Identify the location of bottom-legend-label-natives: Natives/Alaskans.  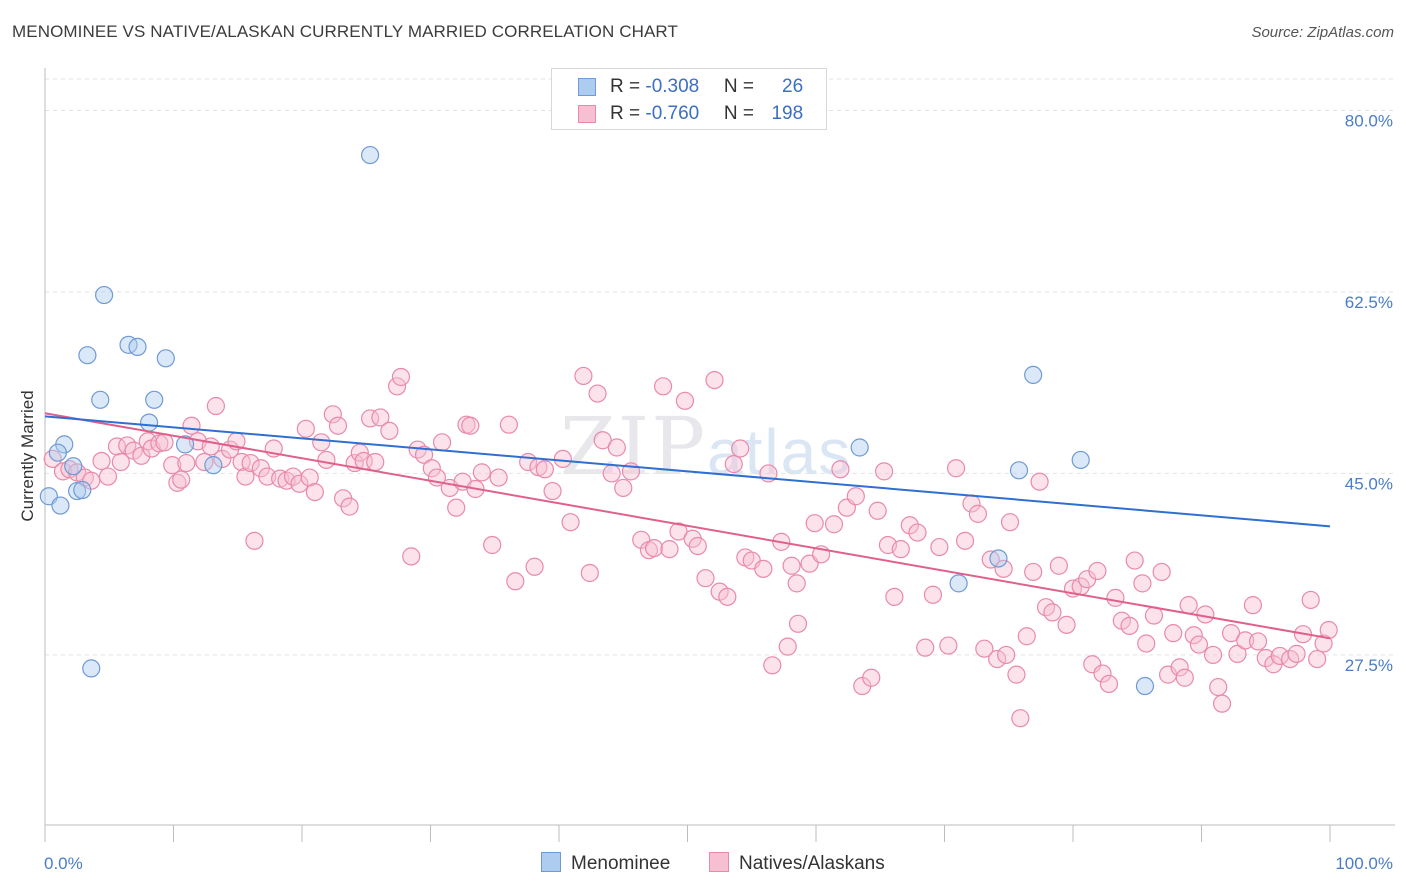
(812, 863).